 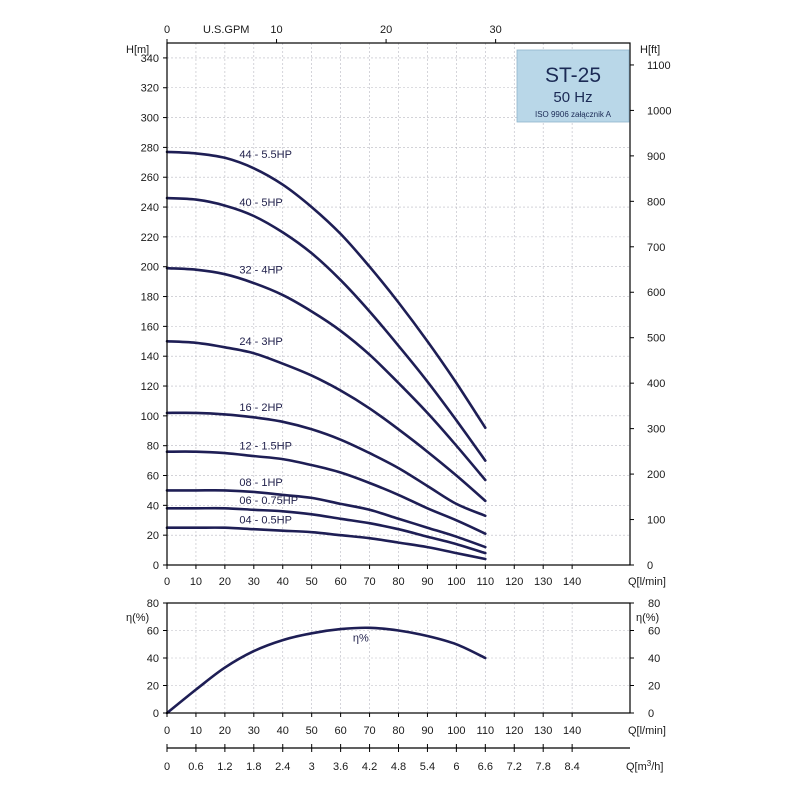 What do you see at coordinates (153, 447) in the screenshot?
I see `y-tick-label: 80` at bounding box center [153, 447].